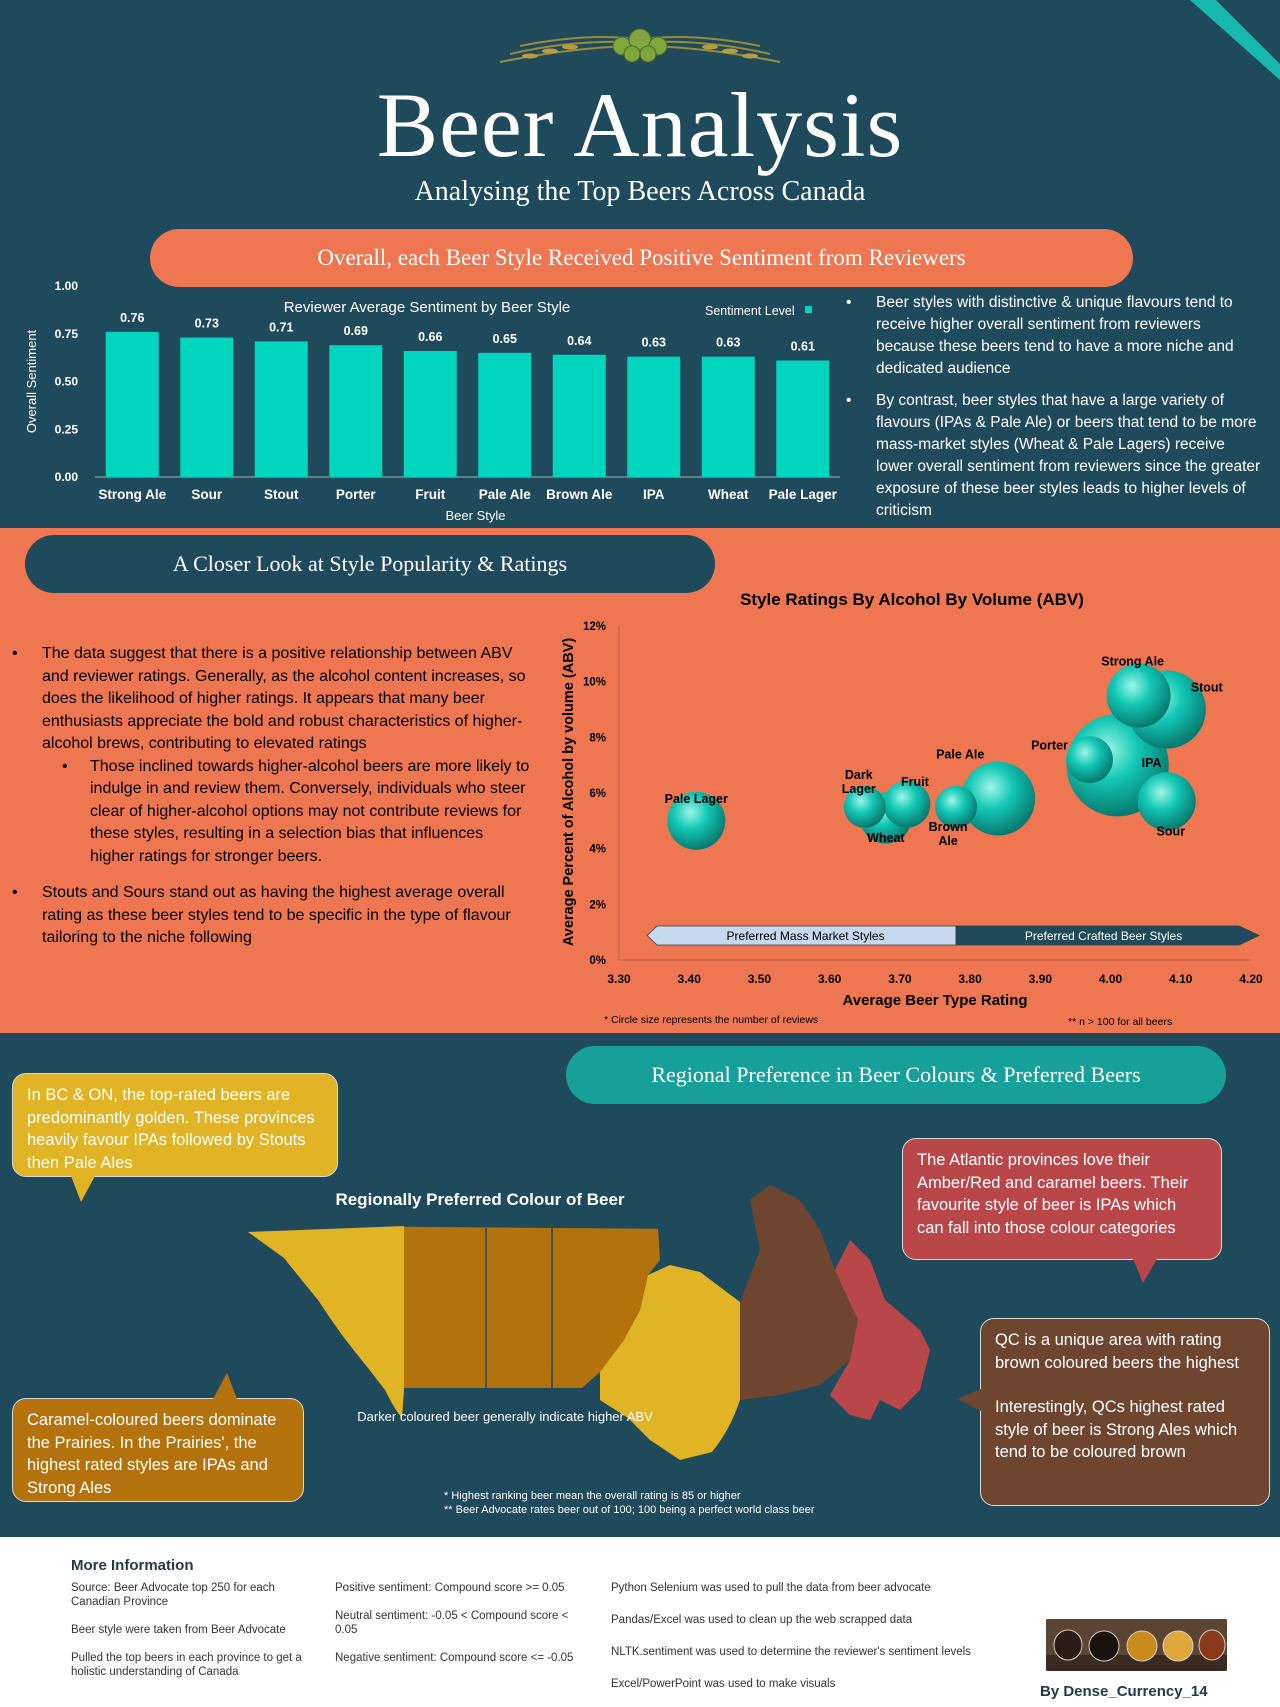 The image size is (1280, 1707). I want to click on bar-chart-y-tick: 1.00, so click(67, 286).